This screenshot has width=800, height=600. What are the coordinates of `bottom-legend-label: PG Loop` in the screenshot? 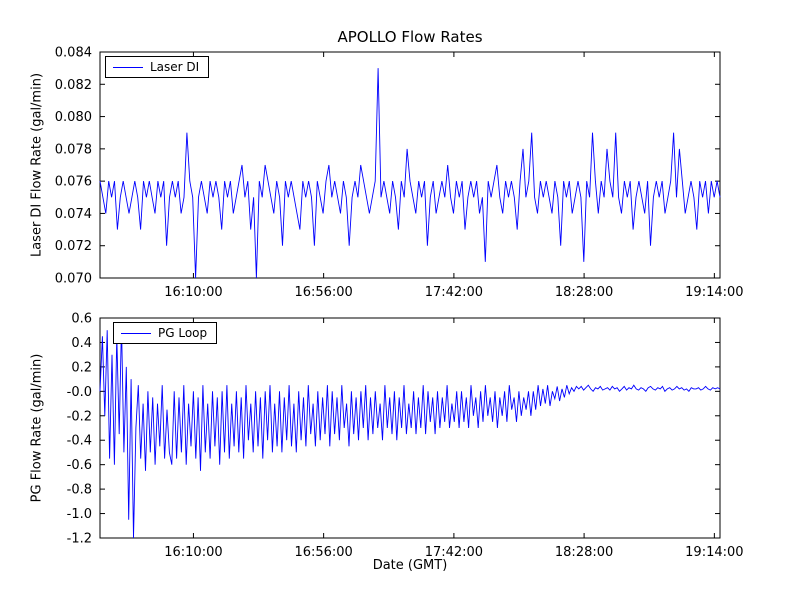 It's located at (183, 333).